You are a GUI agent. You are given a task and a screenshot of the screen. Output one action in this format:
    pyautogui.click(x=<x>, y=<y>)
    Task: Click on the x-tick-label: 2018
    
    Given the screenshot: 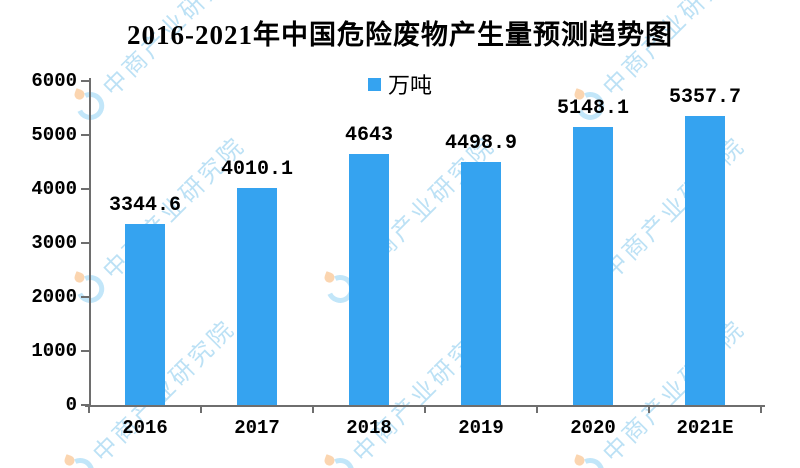 What is the action you would take?
    pyautogui.click(x=369, y=428)
    